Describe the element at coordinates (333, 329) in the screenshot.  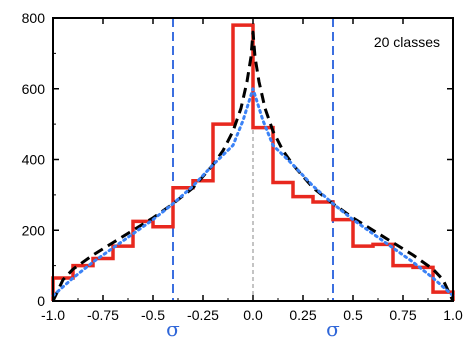
I see `sigma-label-2: σ` at that location.